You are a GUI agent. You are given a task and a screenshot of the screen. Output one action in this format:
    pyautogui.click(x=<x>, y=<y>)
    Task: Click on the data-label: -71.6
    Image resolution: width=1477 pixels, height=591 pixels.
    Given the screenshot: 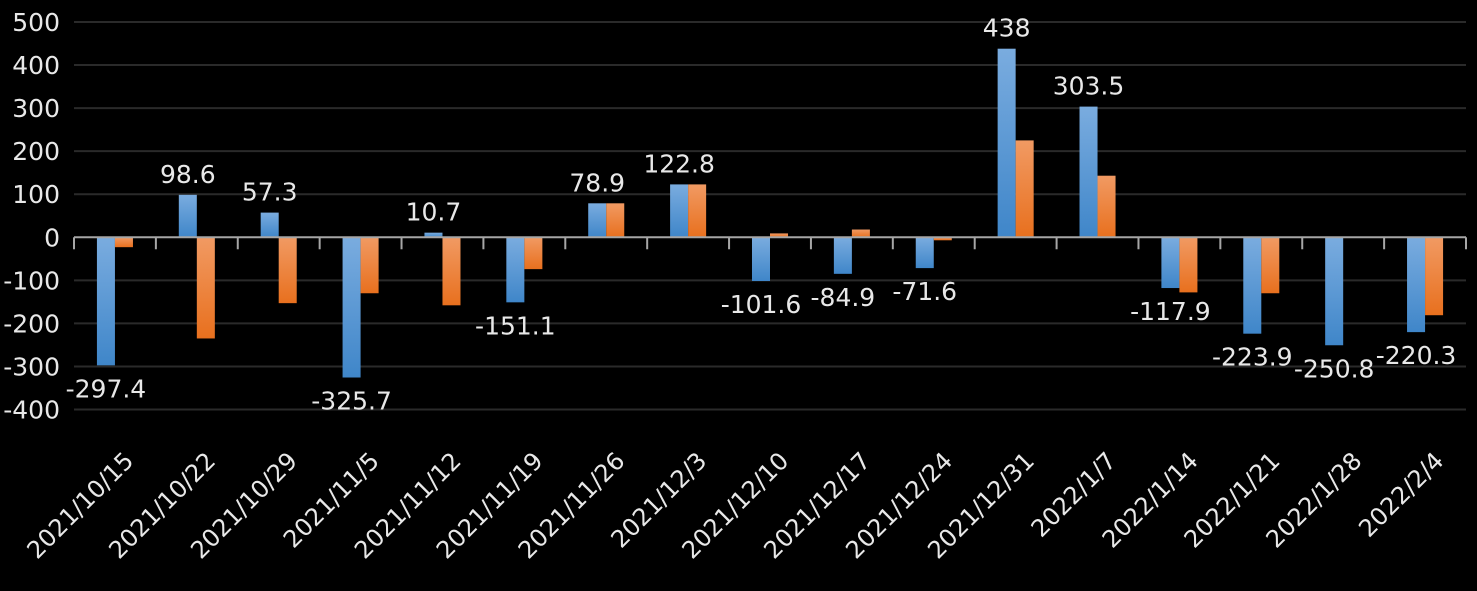 What is the action you would take?
    pyautogui.click(x=924, y=291)
    